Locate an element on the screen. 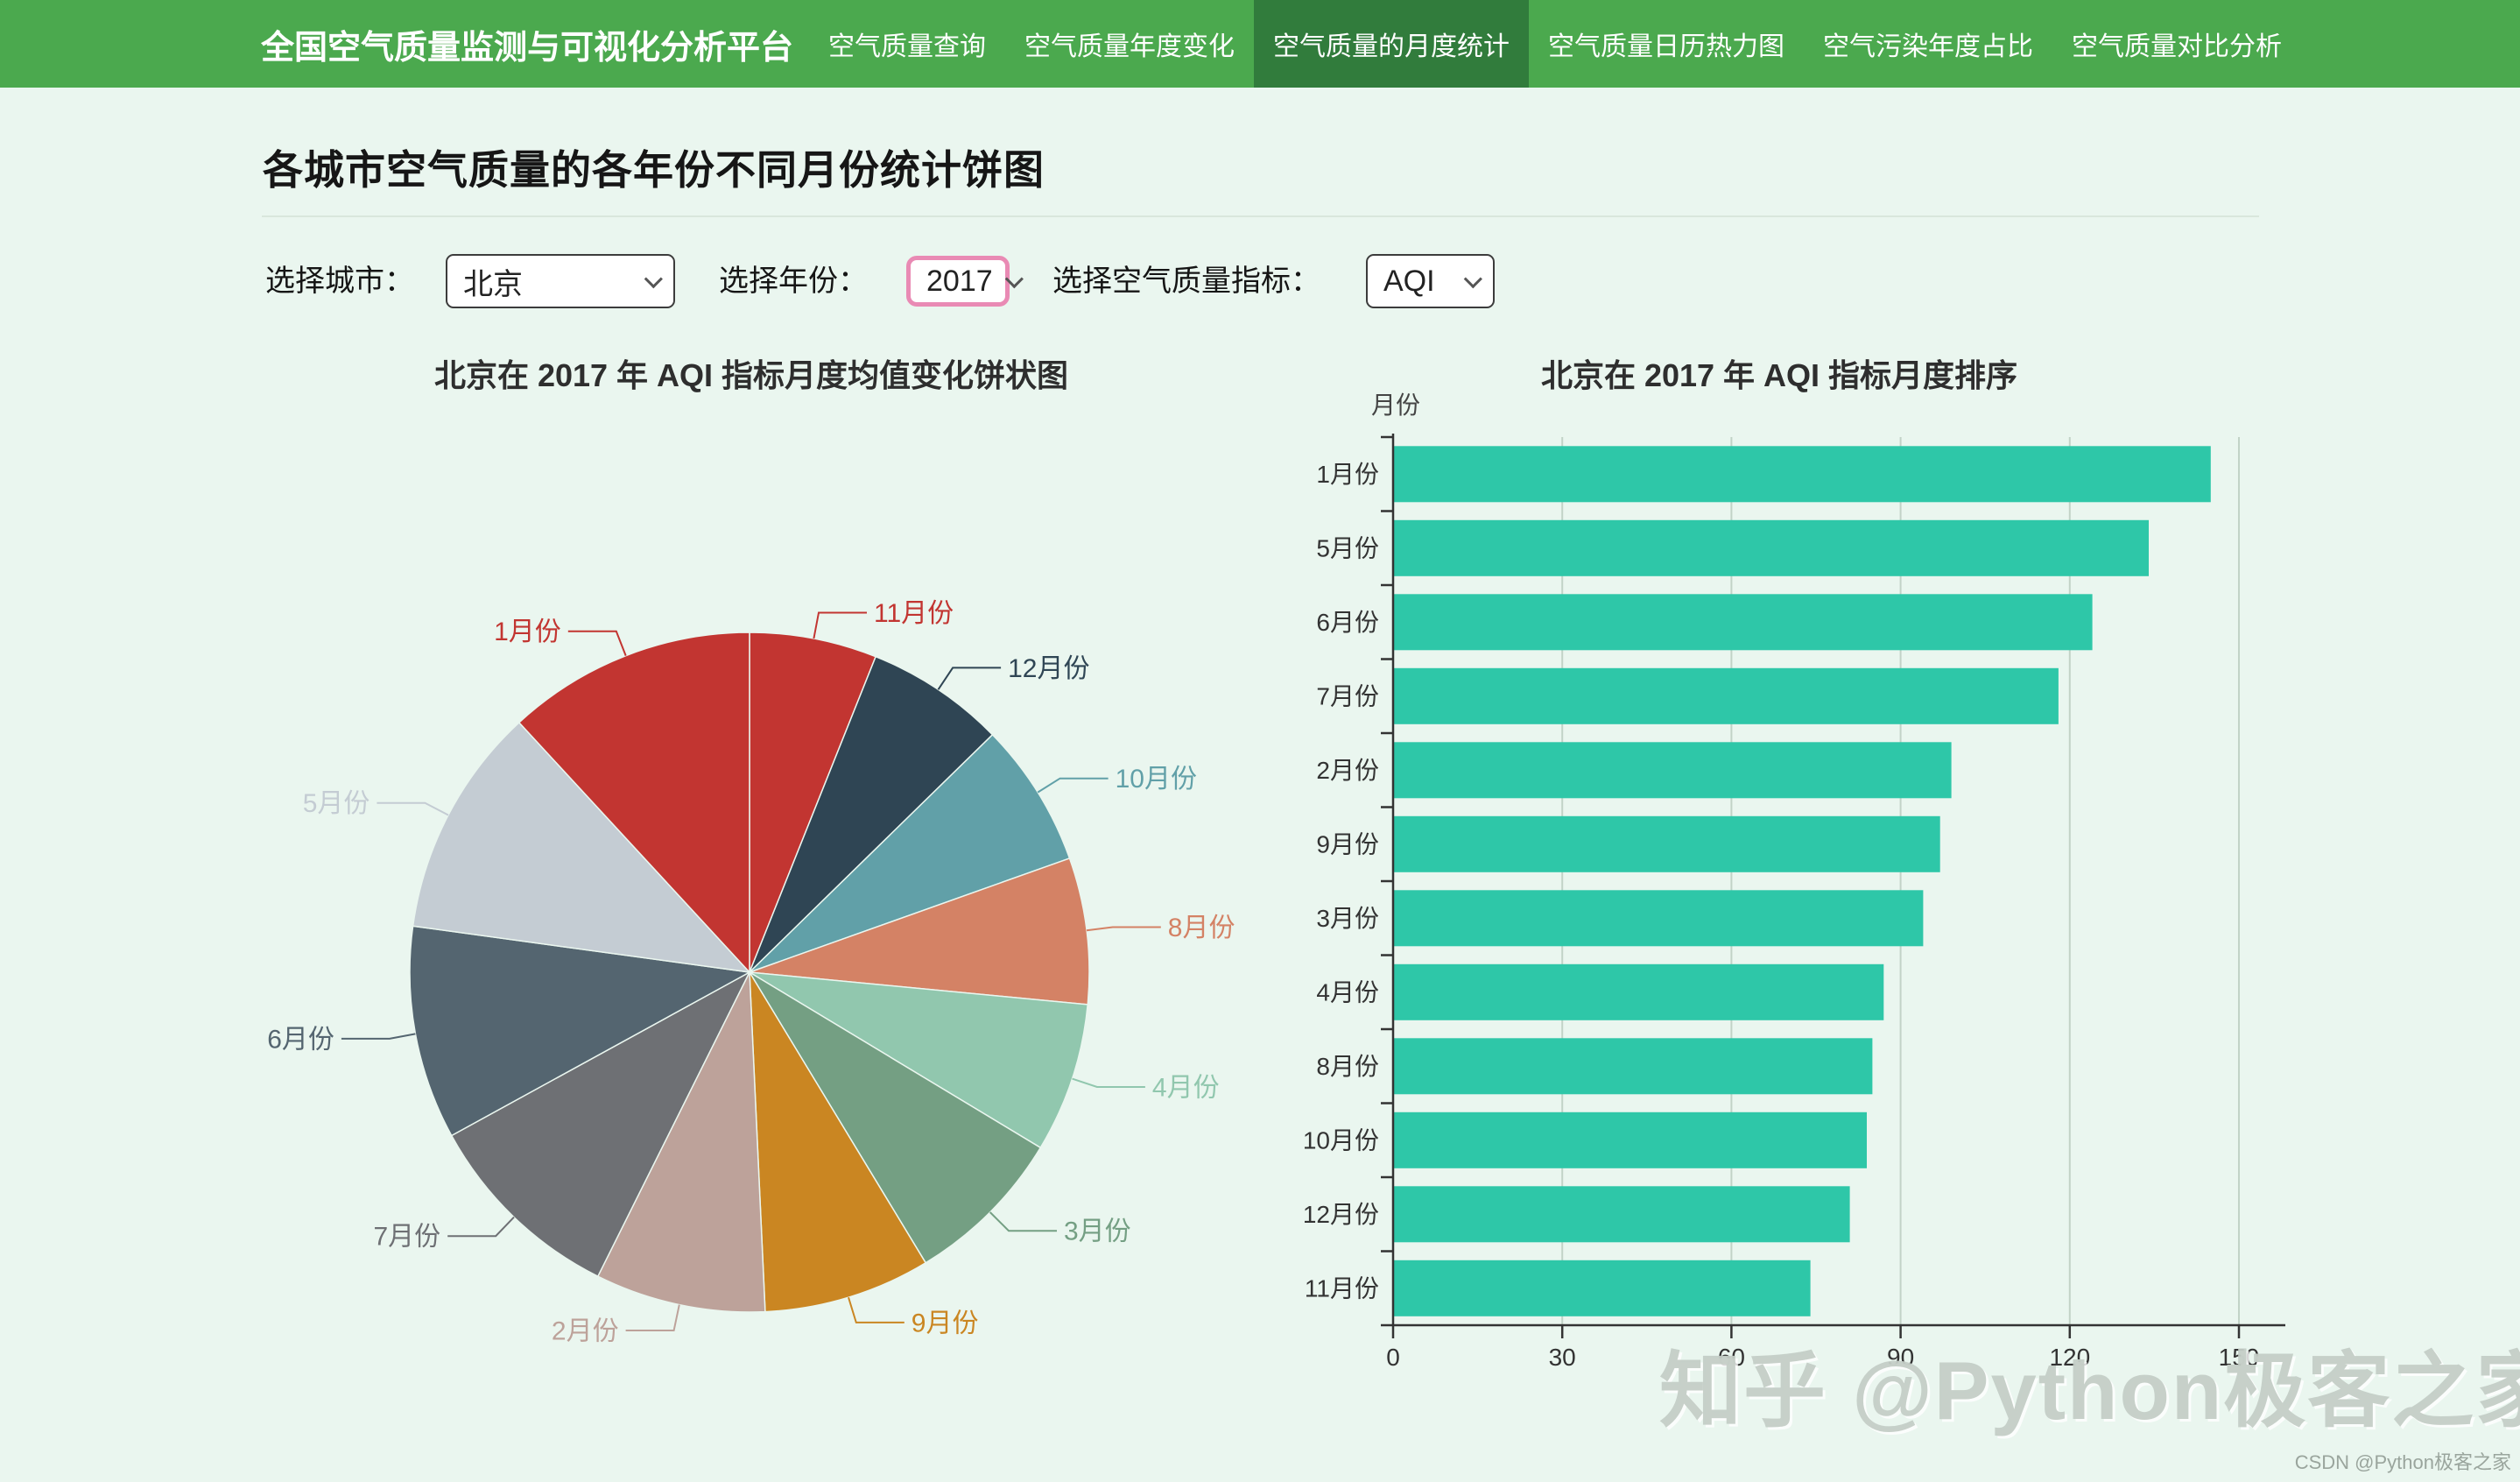 Image resolution: width=2520 pixels, height=1482 pixels. bar-4月份 is located at coordinates (1638, 991).